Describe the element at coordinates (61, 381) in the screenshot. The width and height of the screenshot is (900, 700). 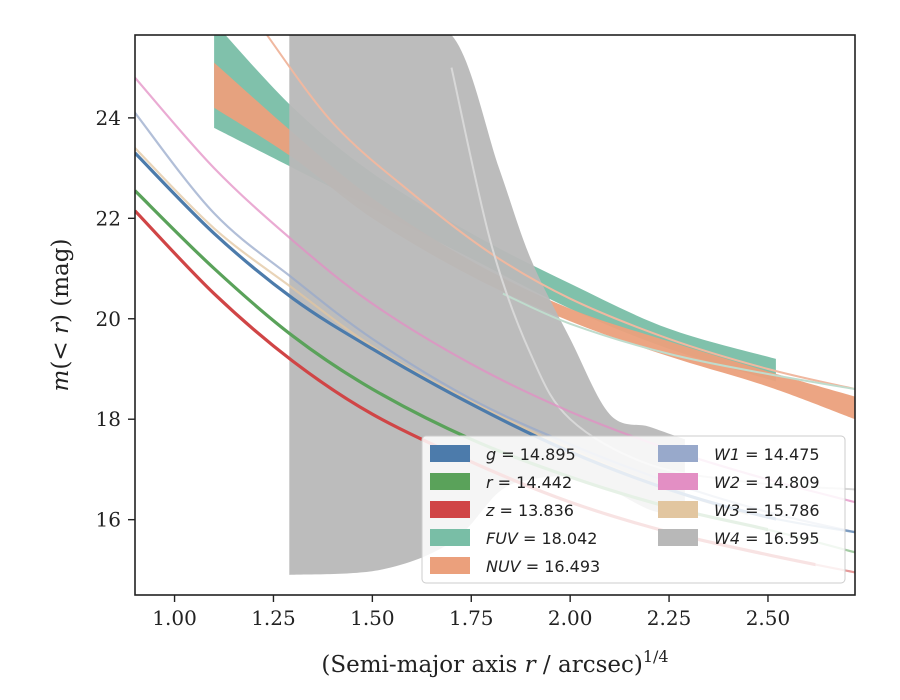
I see `y-axis-title-m: m` at that location.